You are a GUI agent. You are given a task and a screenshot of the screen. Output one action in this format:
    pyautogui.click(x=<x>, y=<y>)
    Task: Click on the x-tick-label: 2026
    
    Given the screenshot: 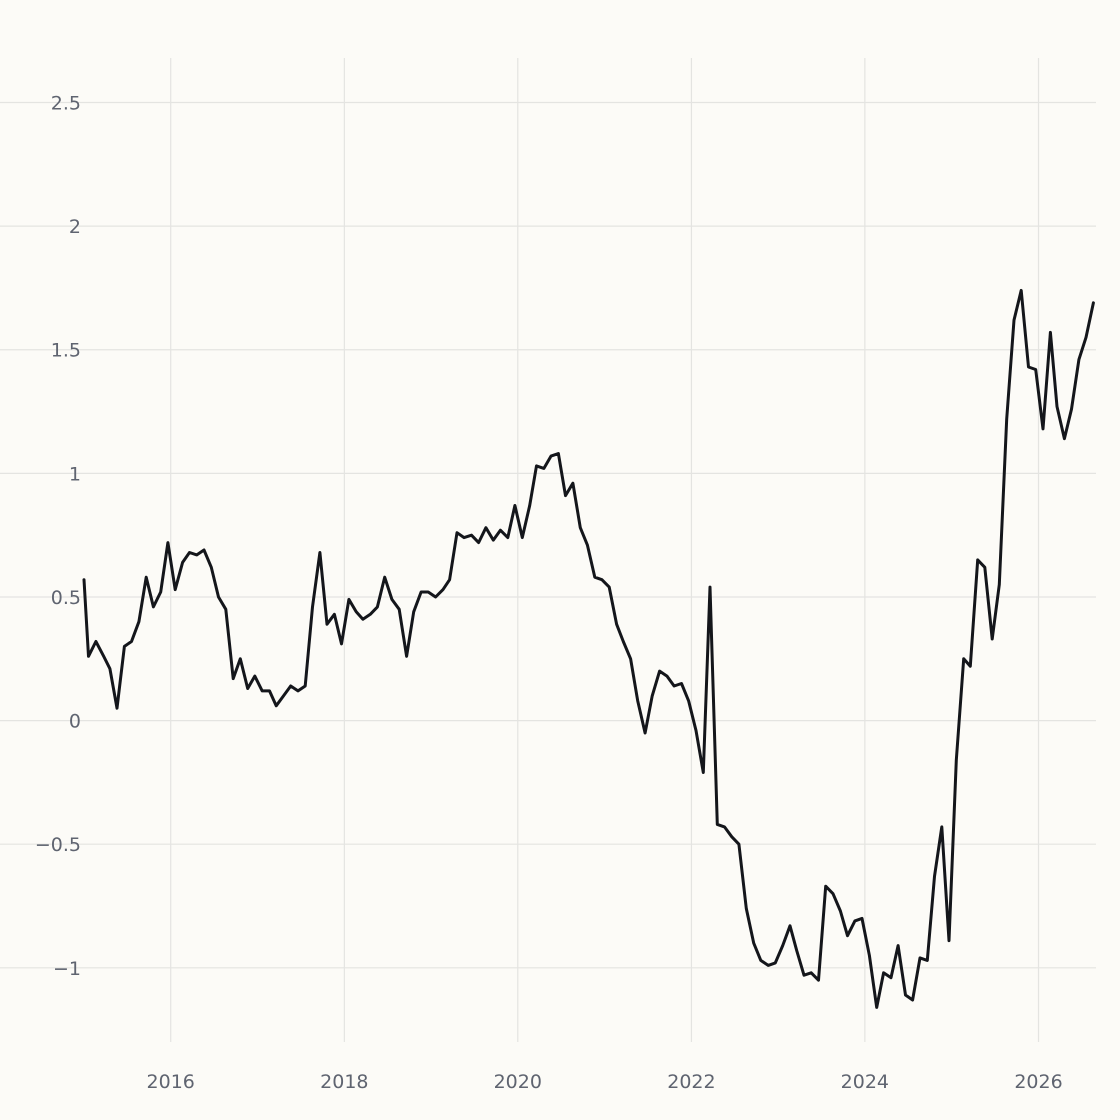 What is the action you would take?
    pyautogui.click(x=1038, y=1082)
    